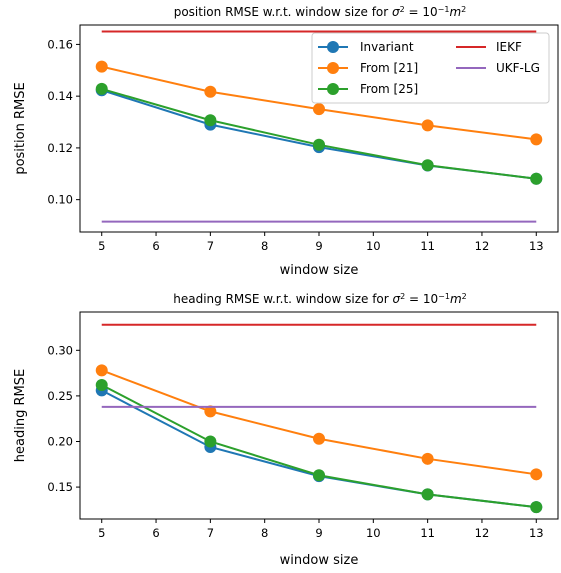  What do you see at coordinates (60, 350) in the screenshot?
I see `y-tick-label: 0.30` at bounding box center [60, 350].